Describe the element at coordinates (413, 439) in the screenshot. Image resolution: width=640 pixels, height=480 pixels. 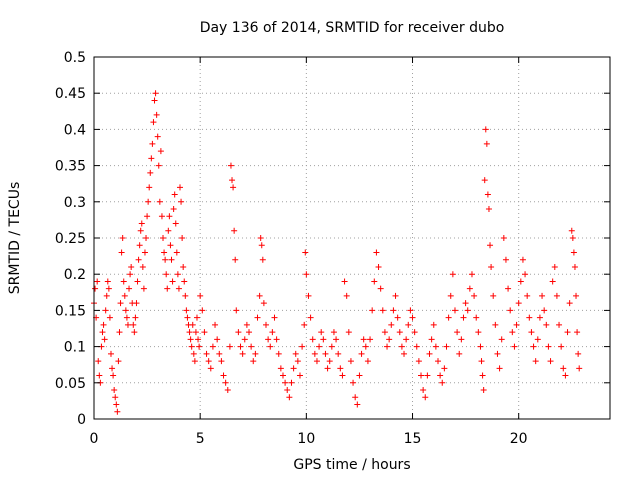
I see `x-tick-label: 15` at that location.